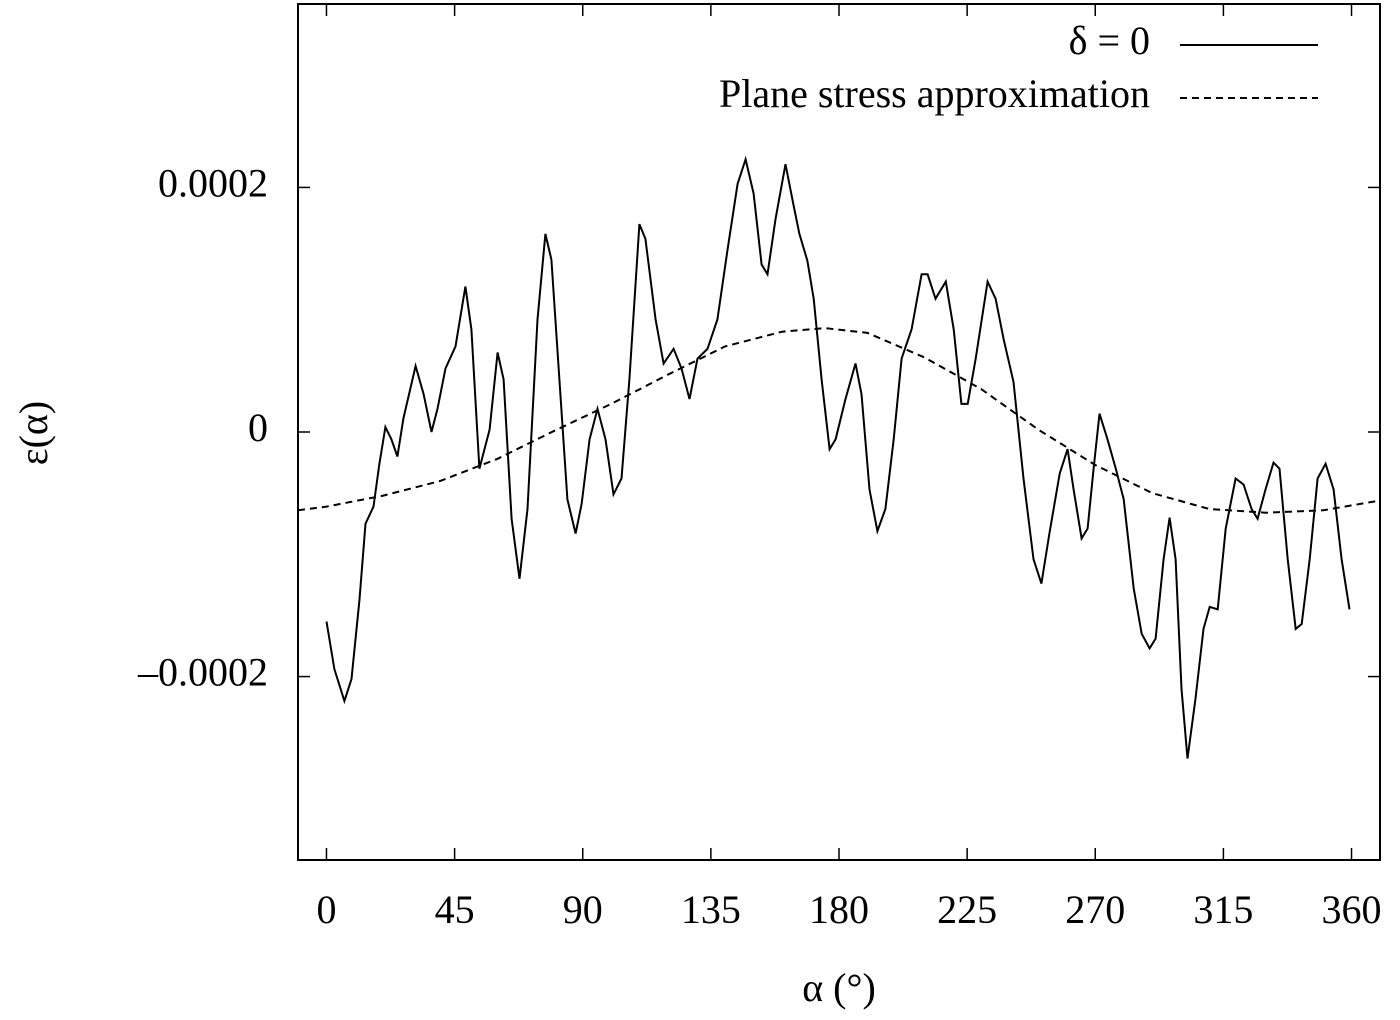 The width and height of the screenshot is (1400, 1020). Describe the element at coordinates (1352, 909) in the screenshot. I see `x-tick-label: 360` at that location.